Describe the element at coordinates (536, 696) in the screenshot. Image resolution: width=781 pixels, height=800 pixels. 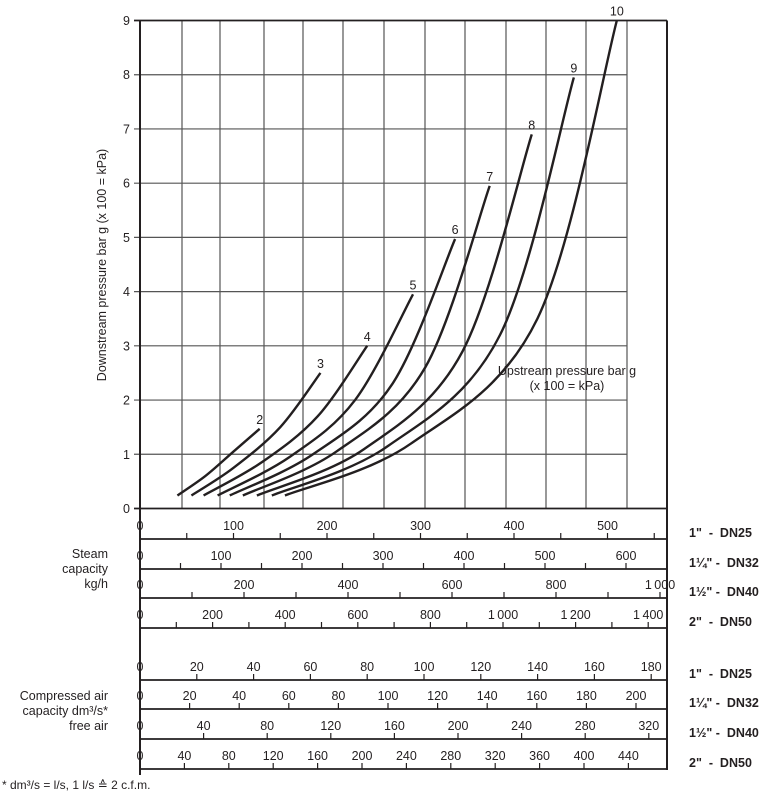
I see `air-scale-1-tick-label: 160` at that location.